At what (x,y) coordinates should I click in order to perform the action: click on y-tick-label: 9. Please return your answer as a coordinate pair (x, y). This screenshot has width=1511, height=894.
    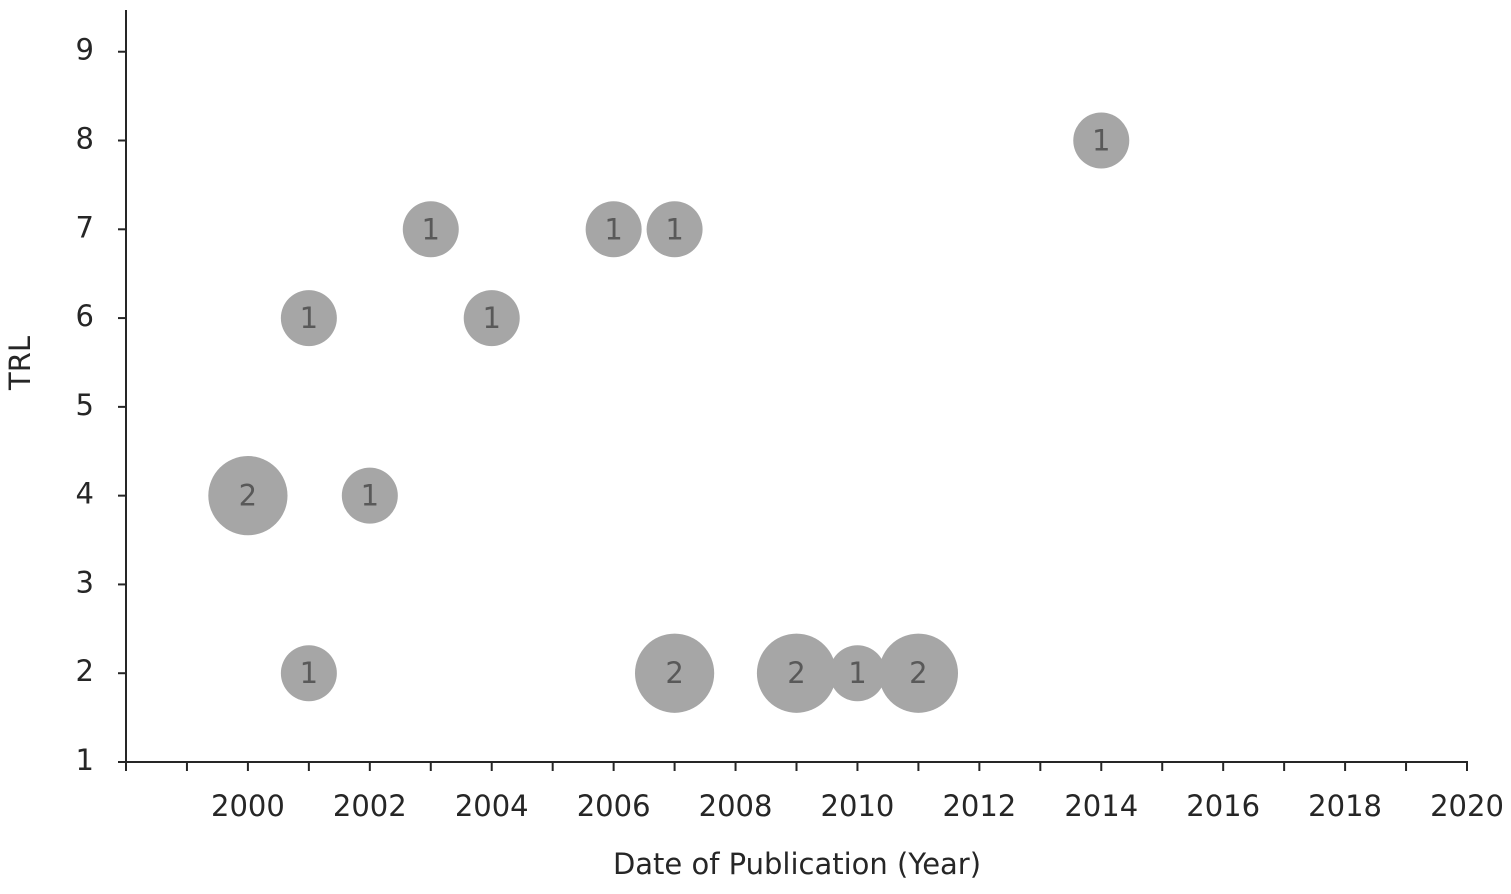
    Looking at the image, I should click on (85, 50).